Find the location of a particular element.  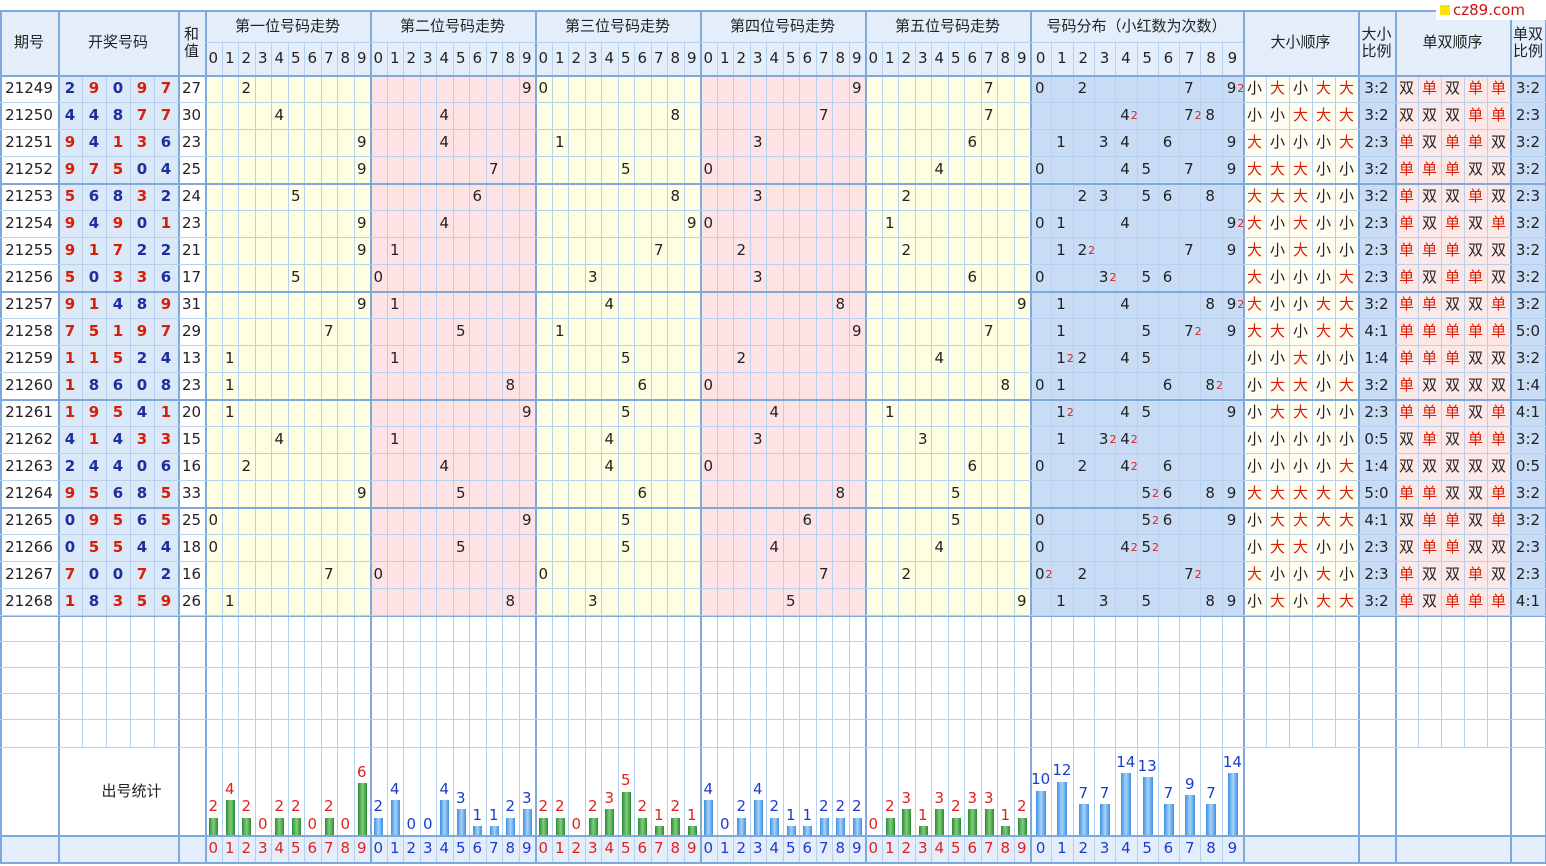

dist-count: 2 is located at coordinates (1156, 547).